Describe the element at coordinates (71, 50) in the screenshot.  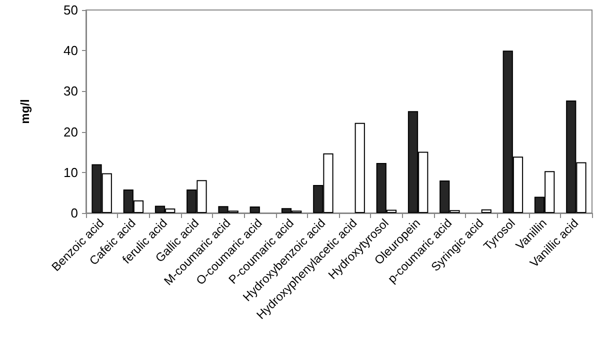
I see `y-tick-label: 40` at that location.